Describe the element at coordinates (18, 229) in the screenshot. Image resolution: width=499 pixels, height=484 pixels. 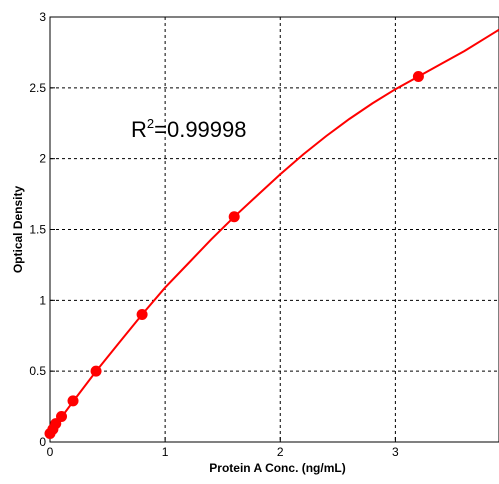
I see `y-axis-title: Optical Density` at that location.